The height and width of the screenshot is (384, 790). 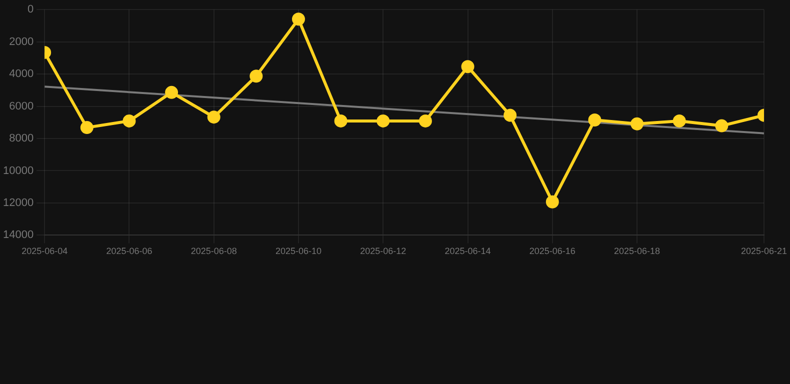 I want to click on y-tick-label: 12000, so click(x=18, y=203).